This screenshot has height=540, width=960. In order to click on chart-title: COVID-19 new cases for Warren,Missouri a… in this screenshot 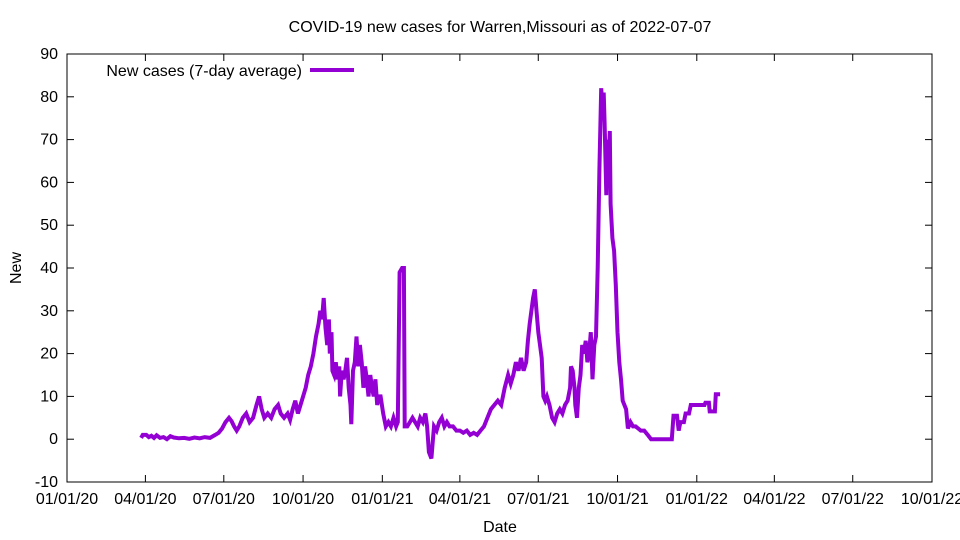, I will do `click(500, 27)`.